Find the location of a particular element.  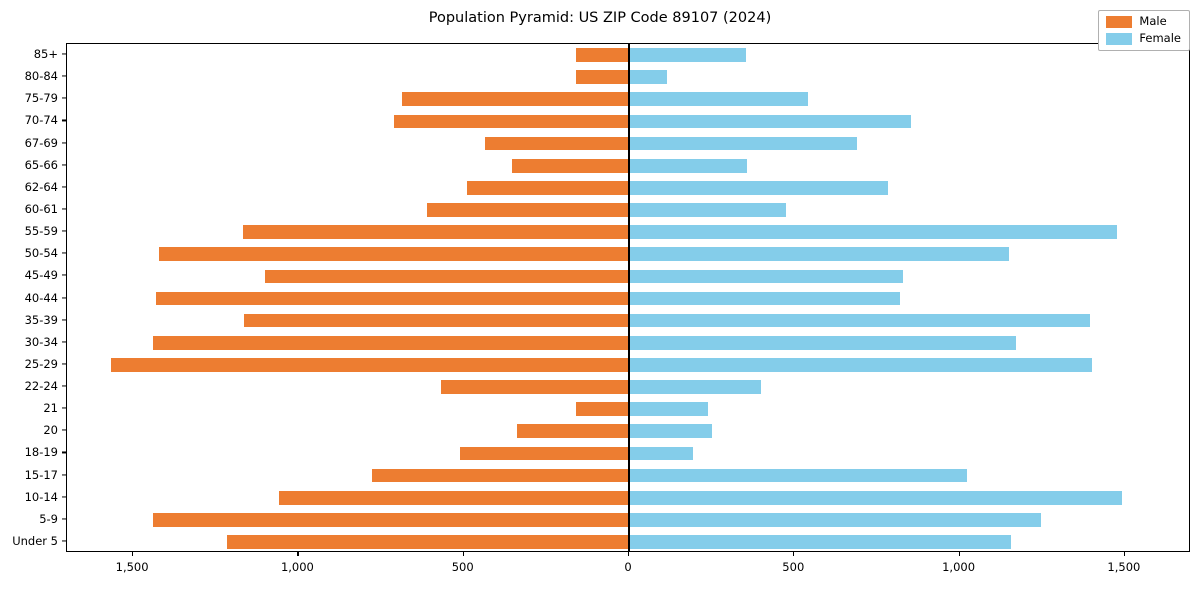

legend-swatch-male is located at coordinates (1119, 22).